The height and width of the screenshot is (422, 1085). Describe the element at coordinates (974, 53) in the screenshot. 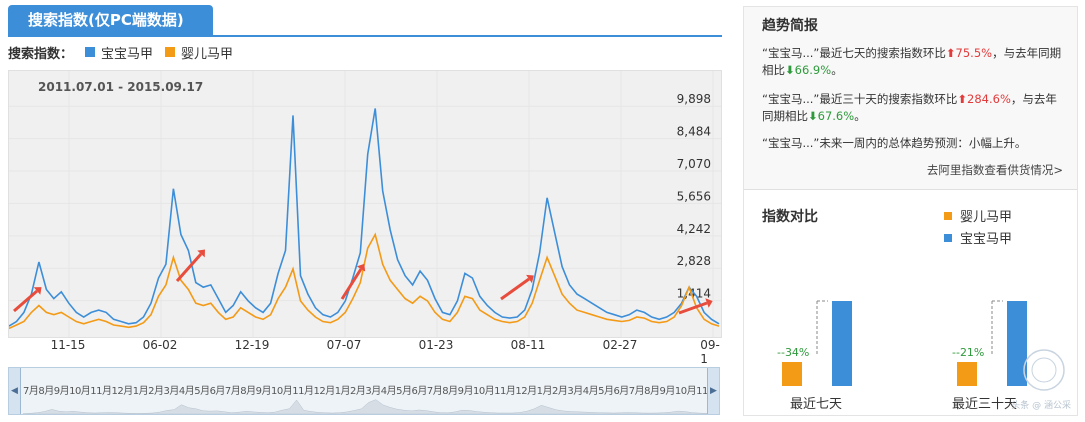

I see `summary-up-value: 75.5%` at that location.